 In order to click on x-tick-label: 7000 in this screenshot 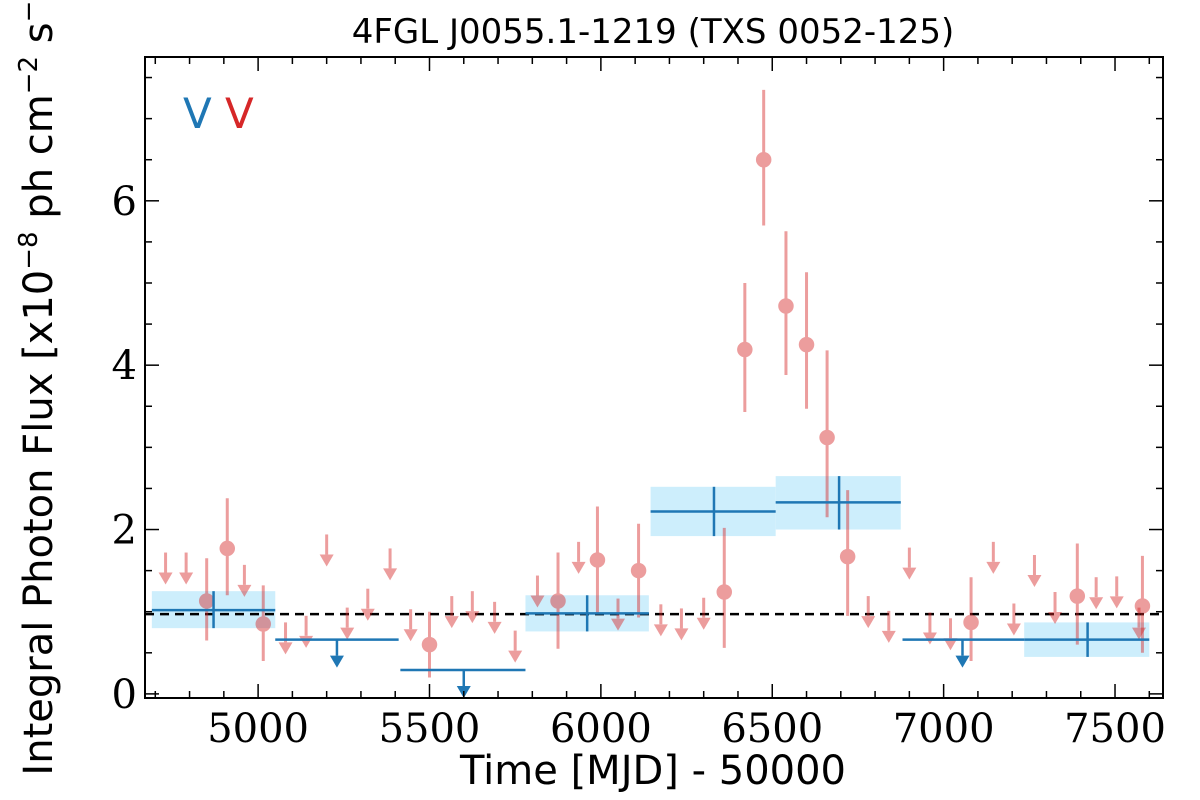, I will do `click(944, 729)`.